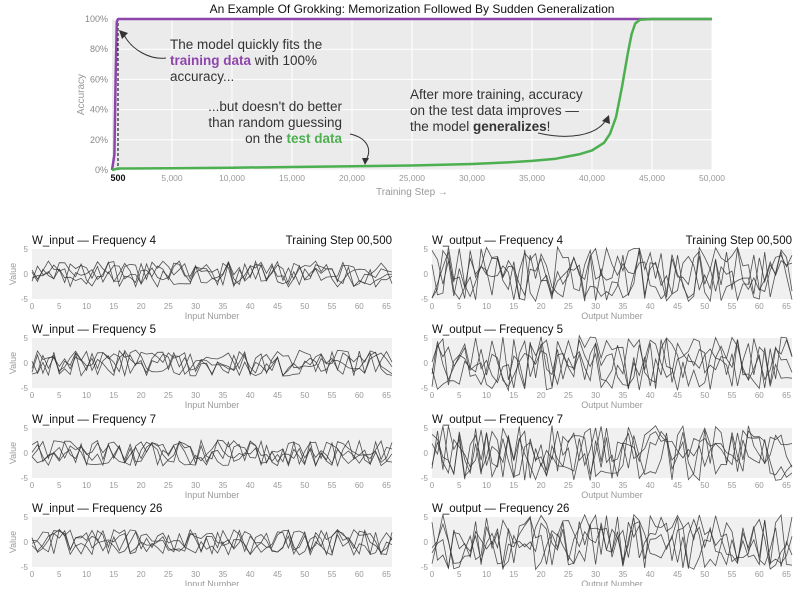 The image size is (806, 591). What do you see at coordinates (97, 509) in the screenshot?
I see `panel-title: W_input — Frequency 26` at bounding box center [97, 509].